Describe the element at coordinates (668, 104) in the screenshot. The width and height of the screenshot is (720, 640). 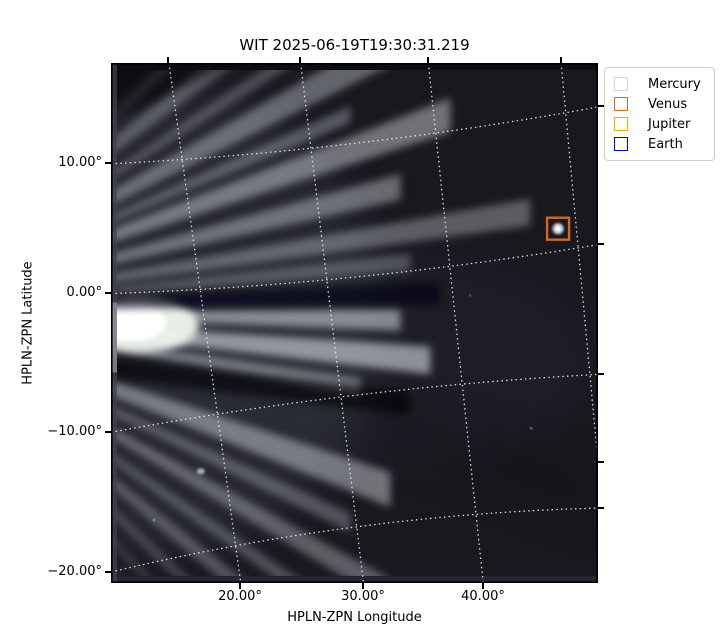
I see `legend-label-venus: Venus` at that location.